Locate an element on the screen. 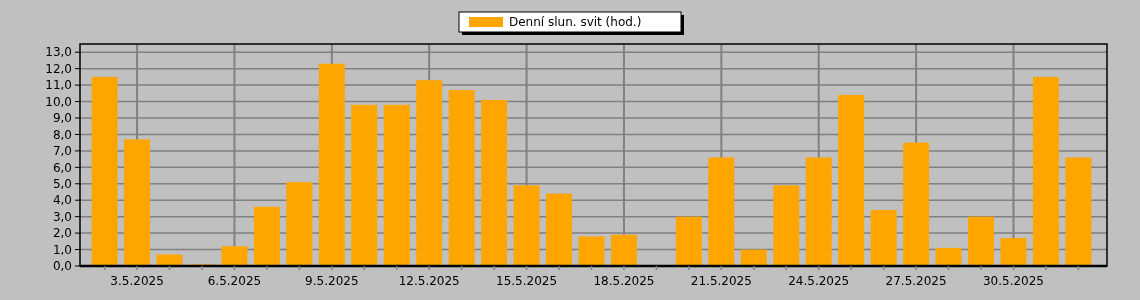 This screenshot has width=1140, height=300. y-tick-label: 1,0 is located at coordinates (62, 249).